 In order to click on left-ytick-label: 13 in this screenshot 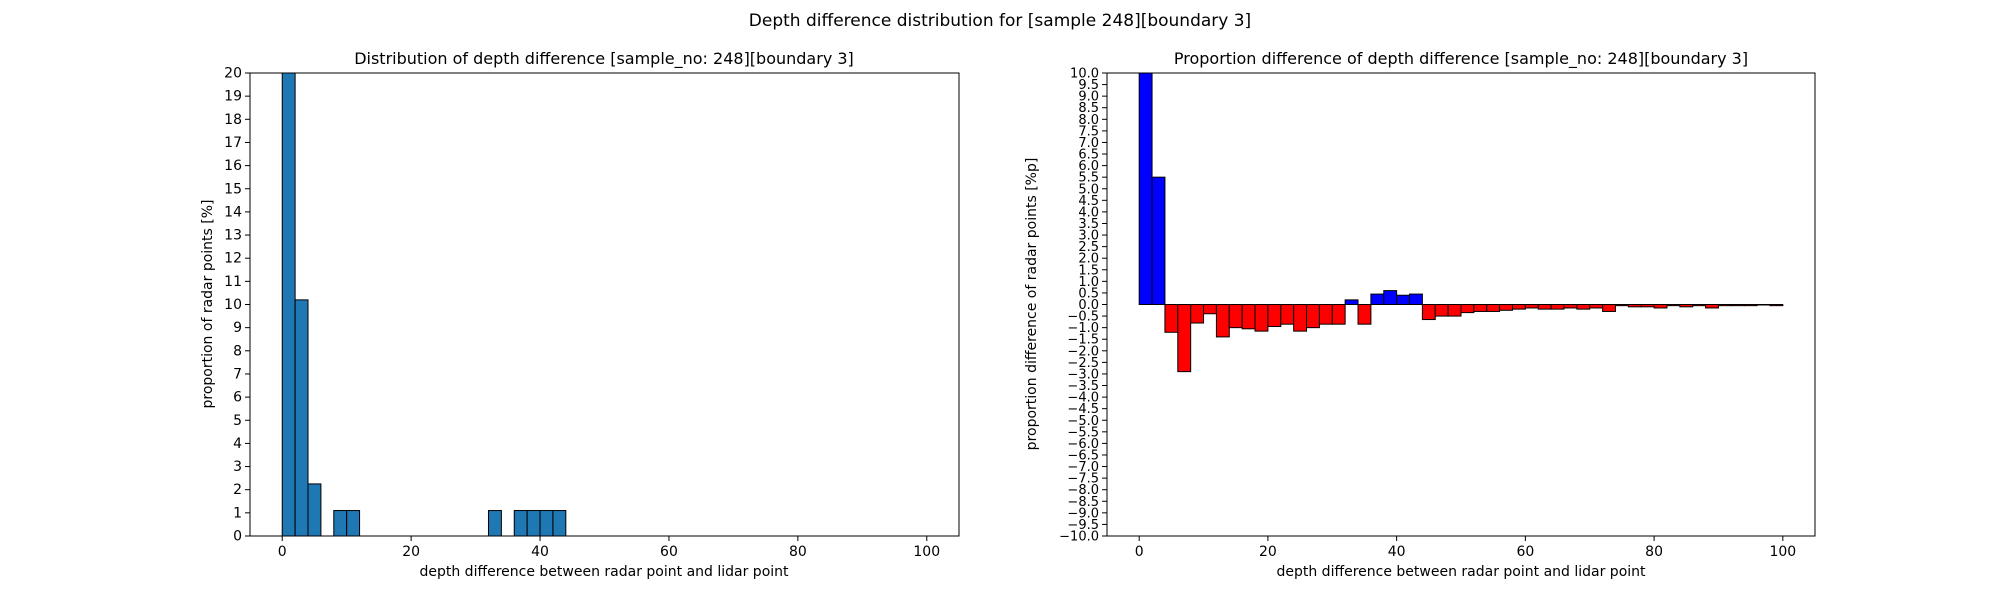, I will do `click(233, 236)`.